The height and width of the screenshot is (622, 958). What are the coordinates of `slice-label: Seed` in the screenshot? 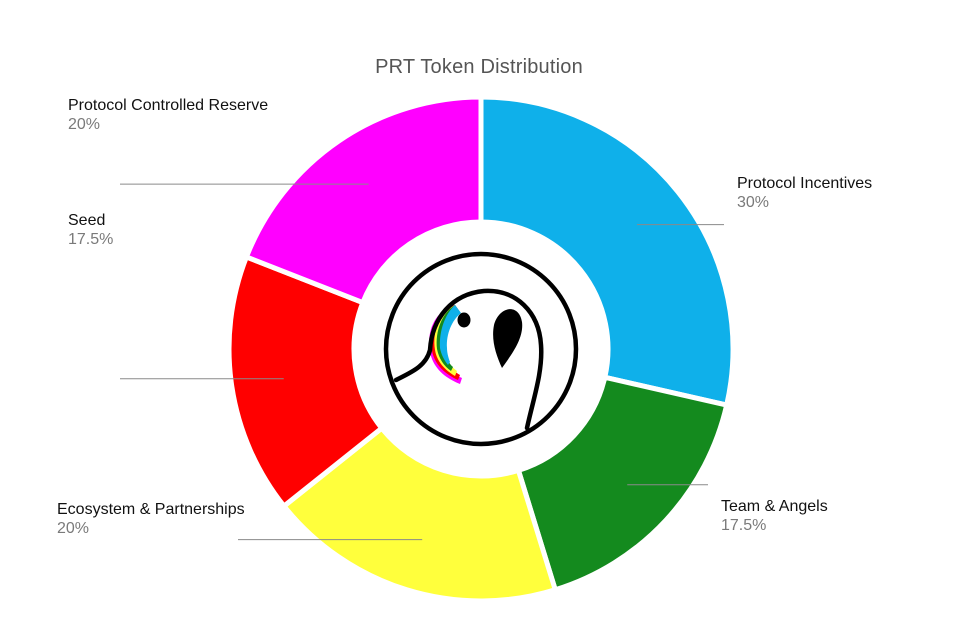 It's located at (87, 220).